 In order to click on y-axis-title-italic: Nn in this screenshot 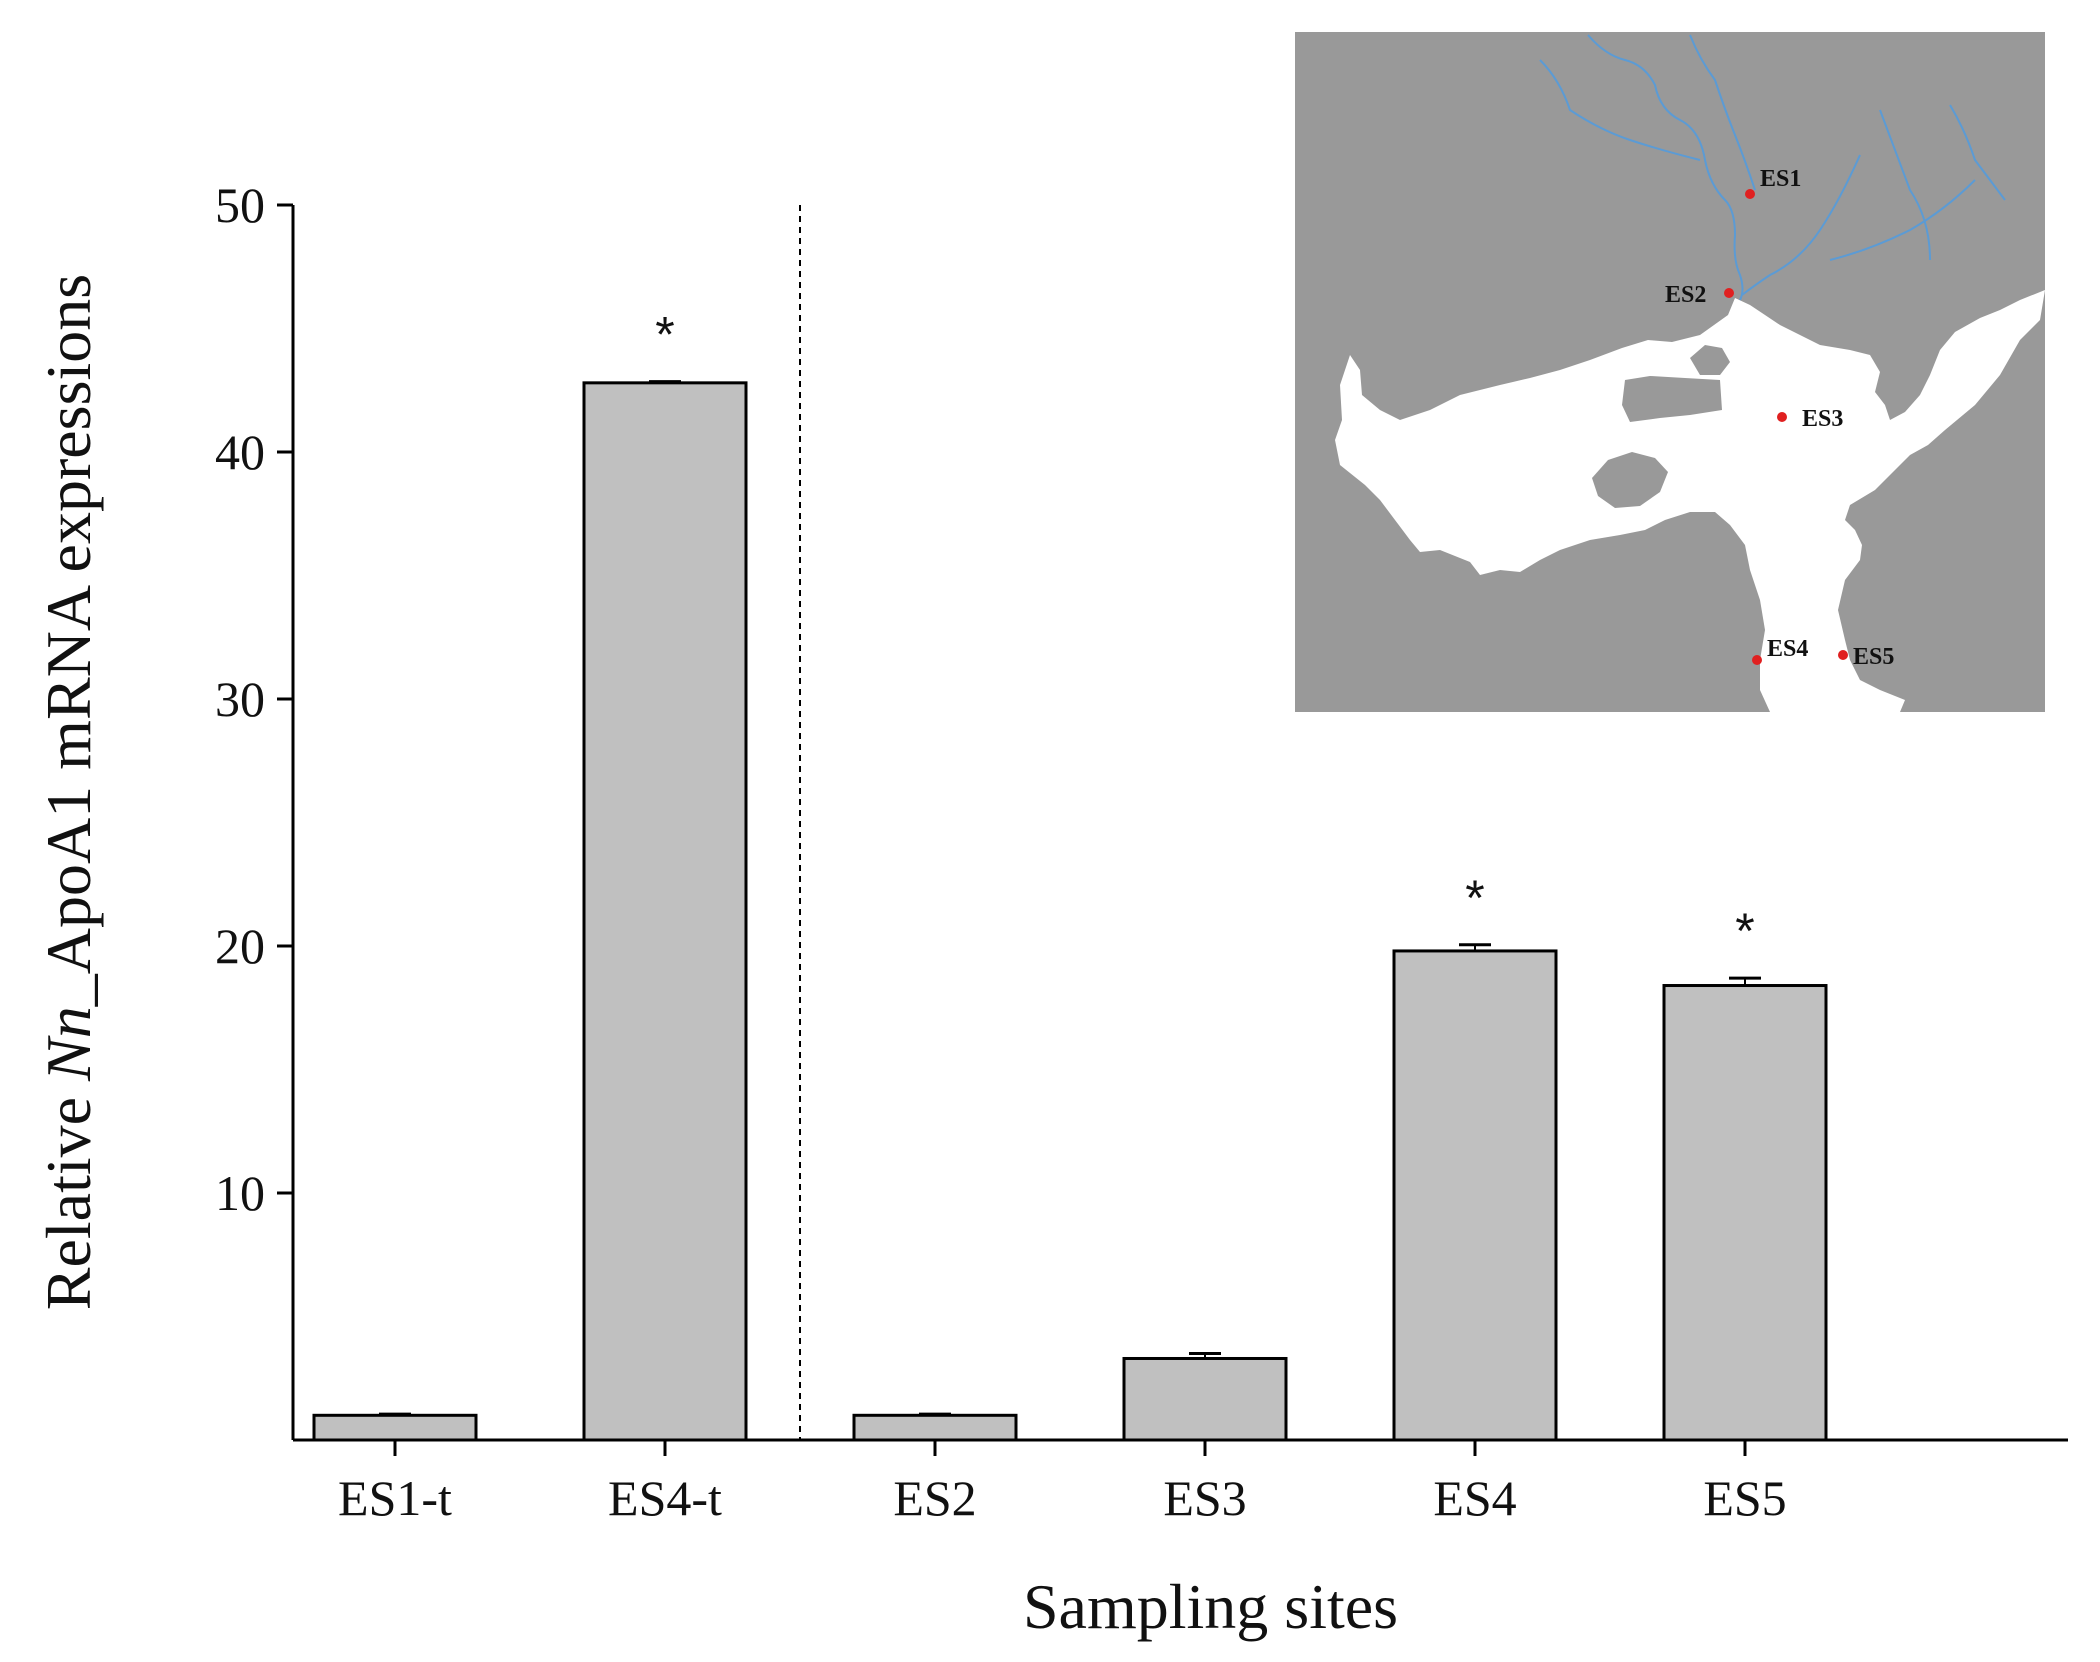, I will do `click(68, 1044)`.